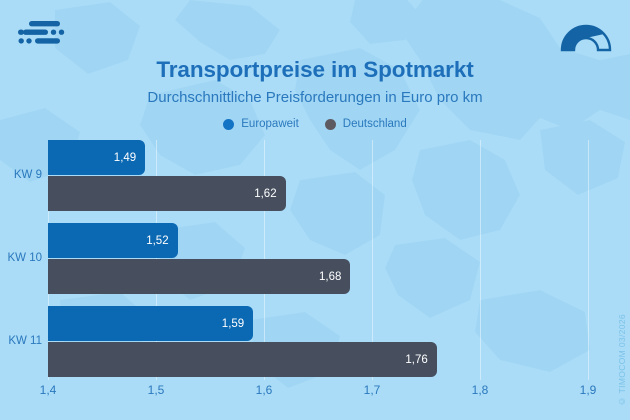 The height and width of the screenshot is (420, 630). Describe the element at coordinates (24, 258) in the screenshot. I see `category-label-kw-10: KW 10` at that location.